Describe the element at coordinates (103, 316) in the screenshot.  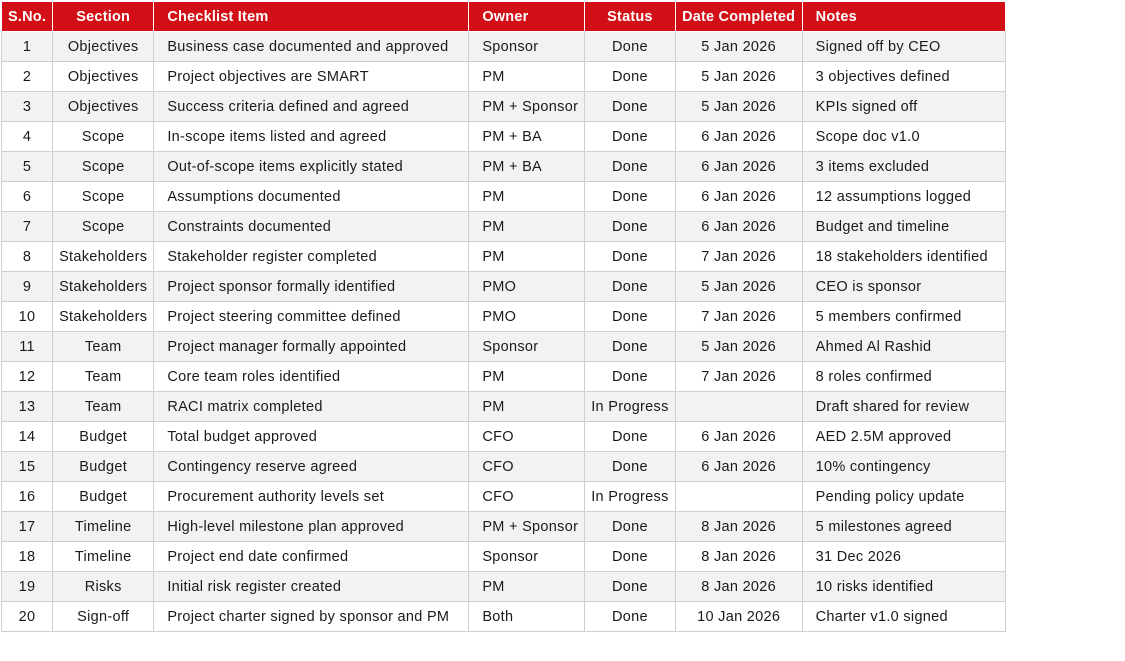
I see `cell-section: Stakeholders` at that location.